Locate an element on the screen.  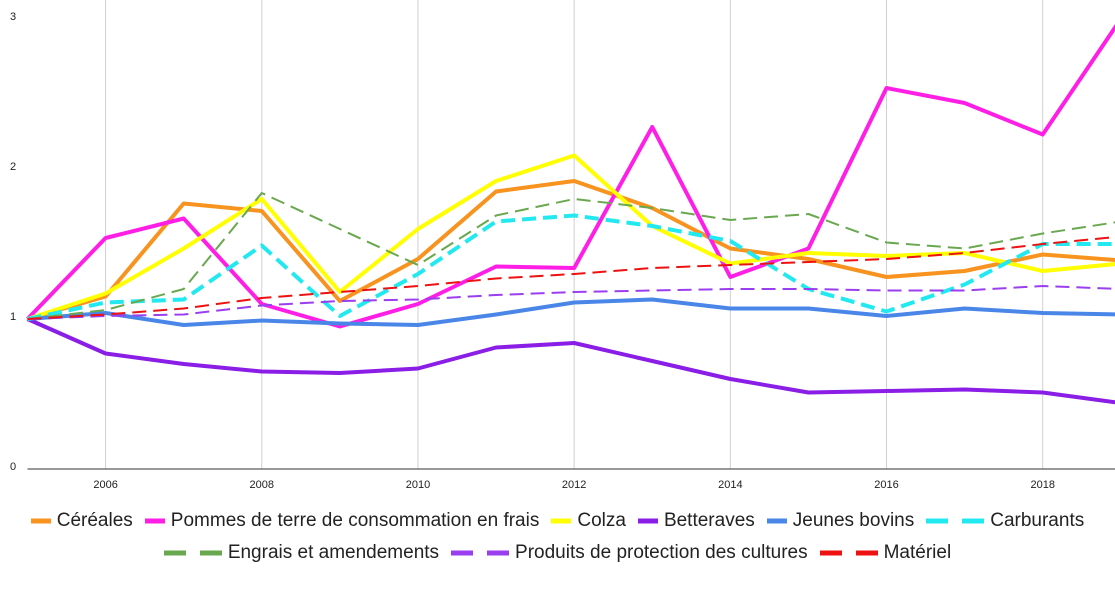
y-tick-label: 3 is located at coordinates (13, 17).